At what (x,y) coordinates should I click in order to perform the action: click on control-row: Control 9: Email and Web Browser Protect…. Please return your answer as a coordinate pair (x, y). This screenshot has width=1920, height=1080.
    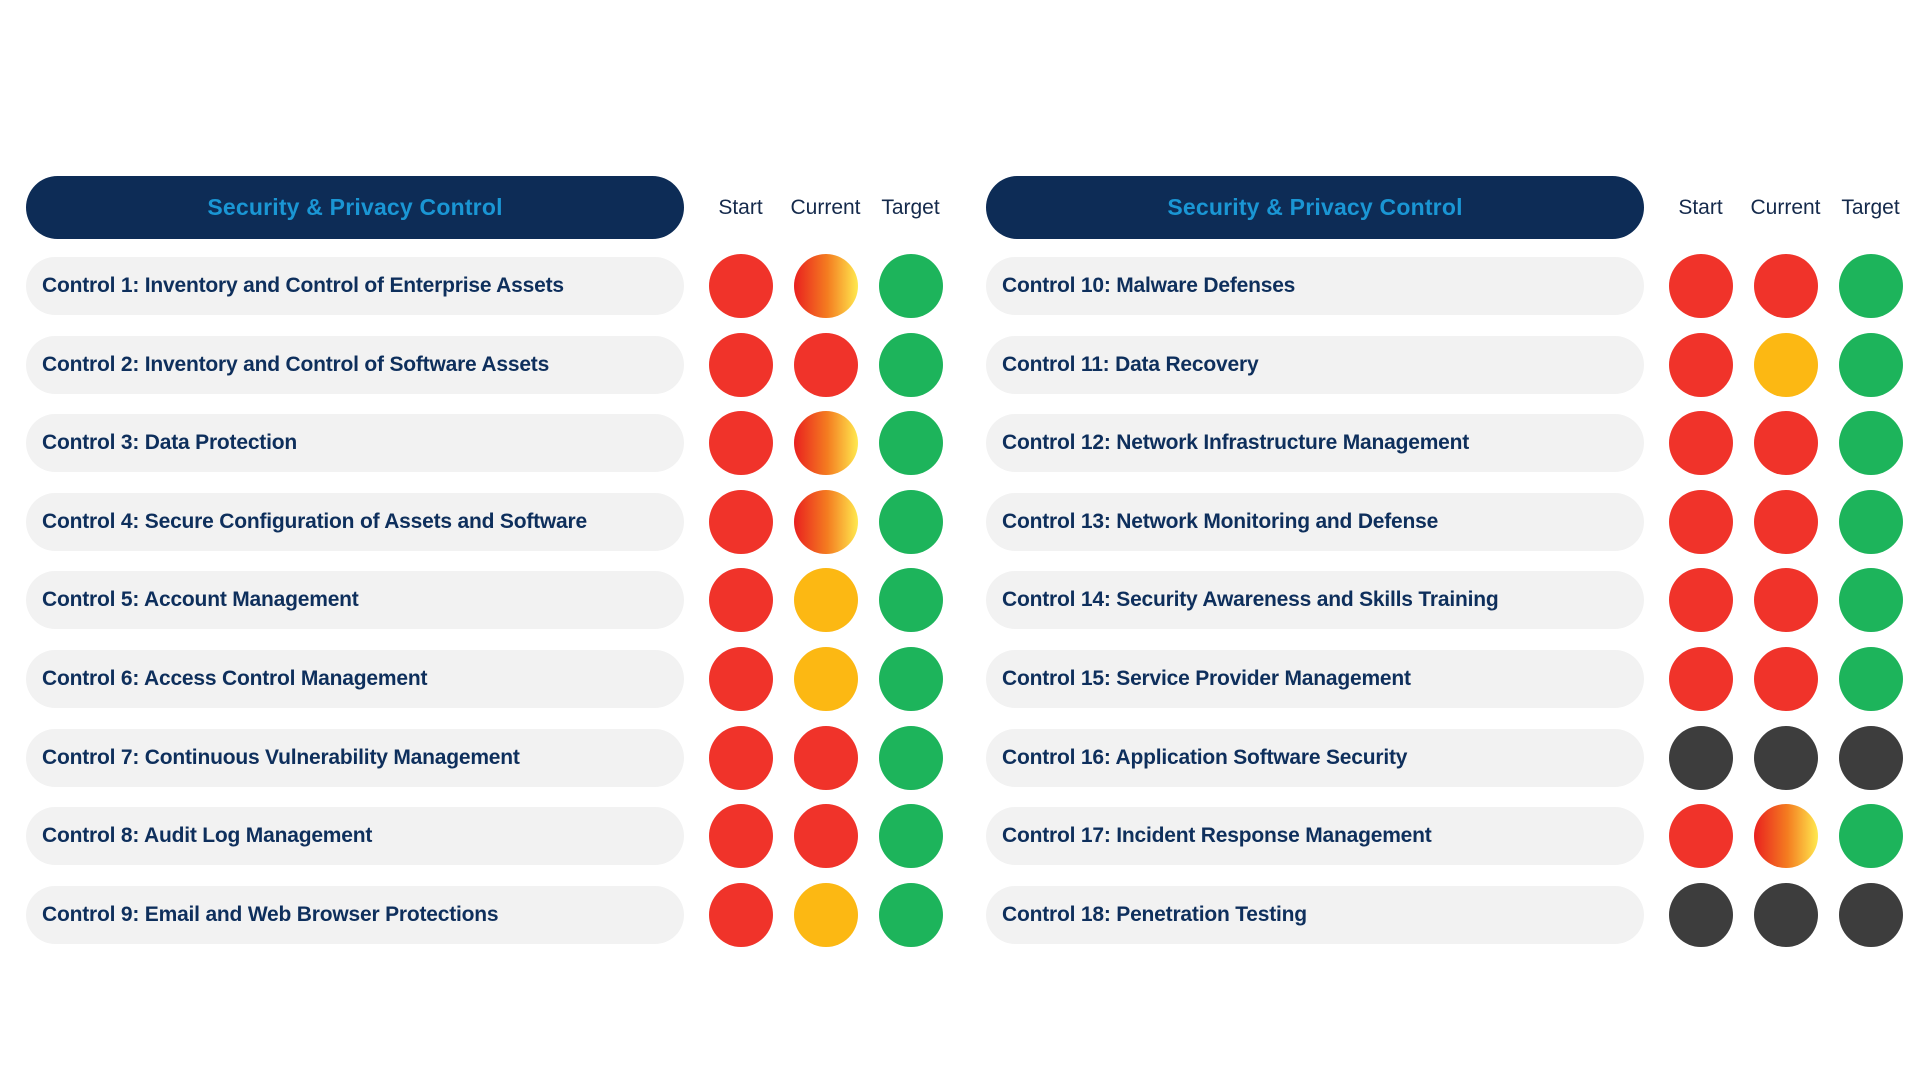
    Looking at the image, I should click on (489, 914).